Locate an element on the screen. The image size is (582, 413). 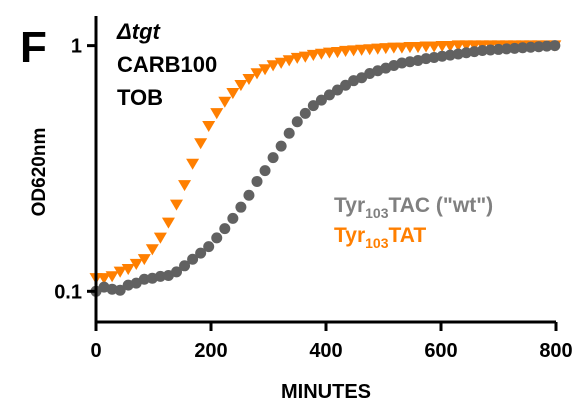
legend-entry-wt: Tyr103TAC ("wt") is located at coordinates (413, 207).